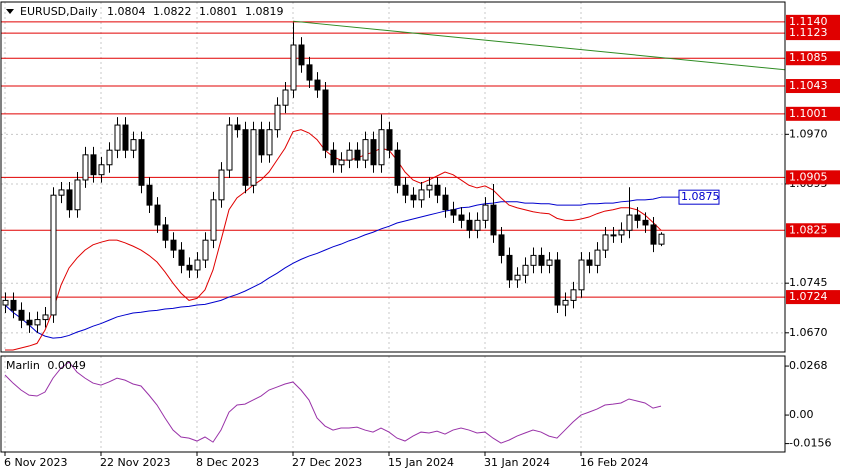 The height and width of the screenshot is (475, 841). Describe the element at coordinates (517, 462) in the screenshot. I see `x-tick-label: 31 Jan 2024` at that location.